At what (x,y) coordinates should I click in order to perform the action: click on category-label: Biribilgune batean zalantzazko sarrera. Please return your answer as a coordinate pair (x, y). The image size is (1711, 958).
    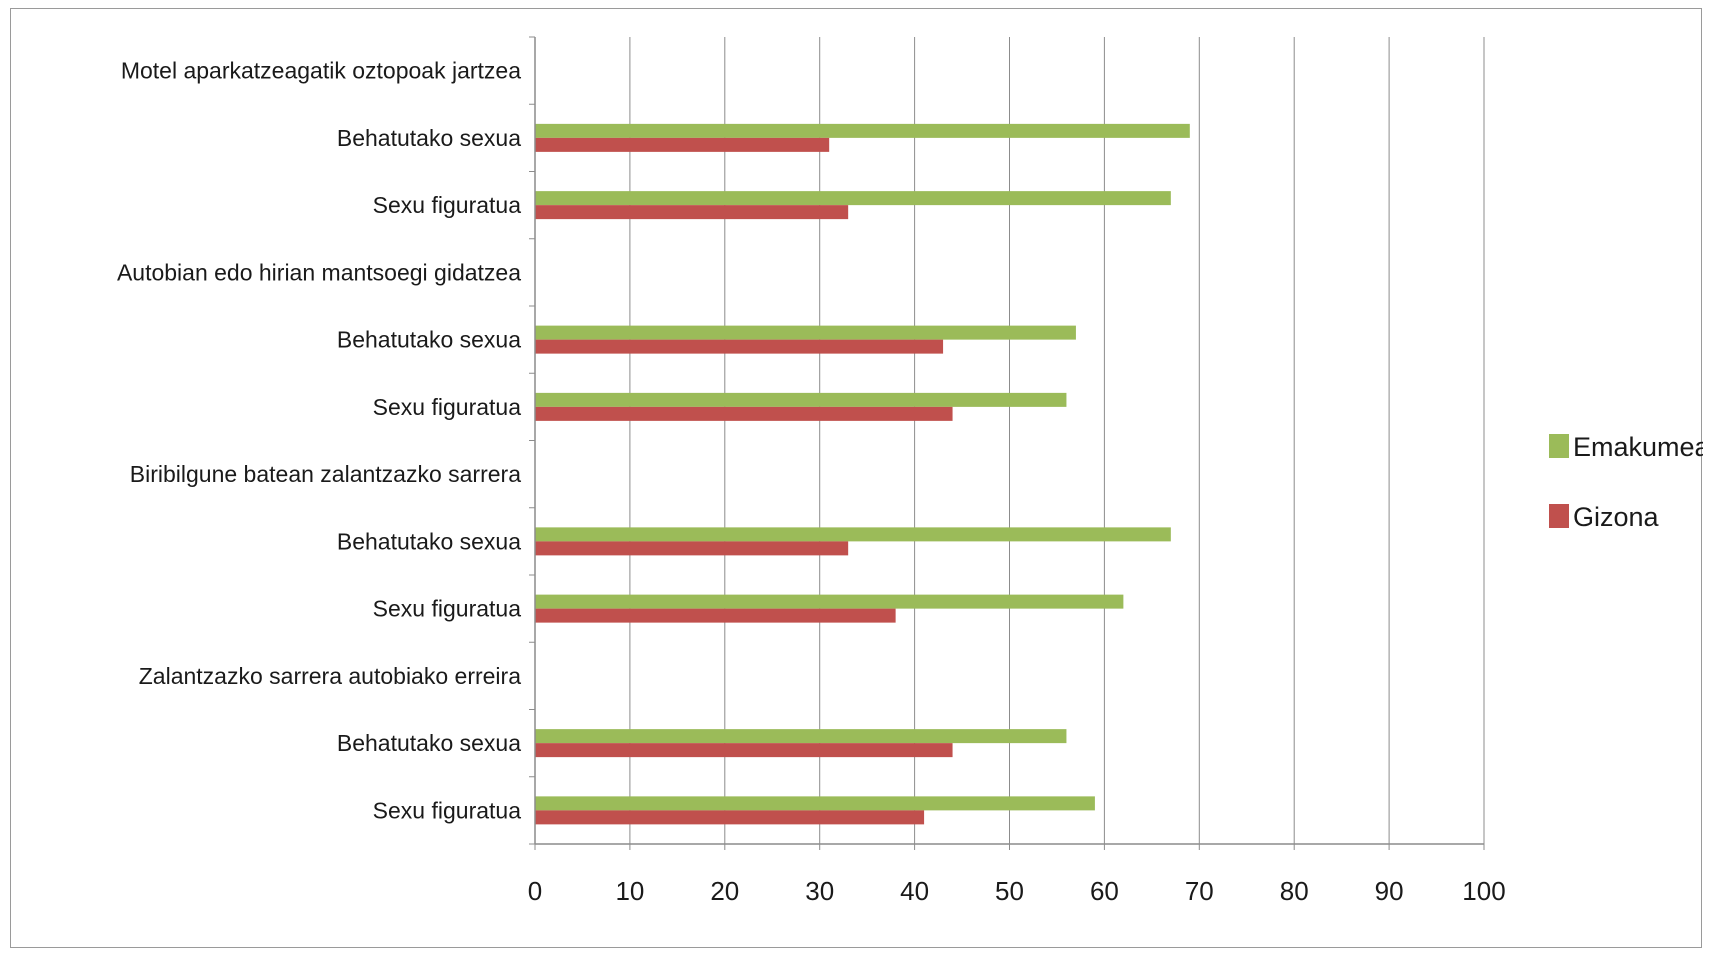
    Looking at the image, I should click on (325, 474).